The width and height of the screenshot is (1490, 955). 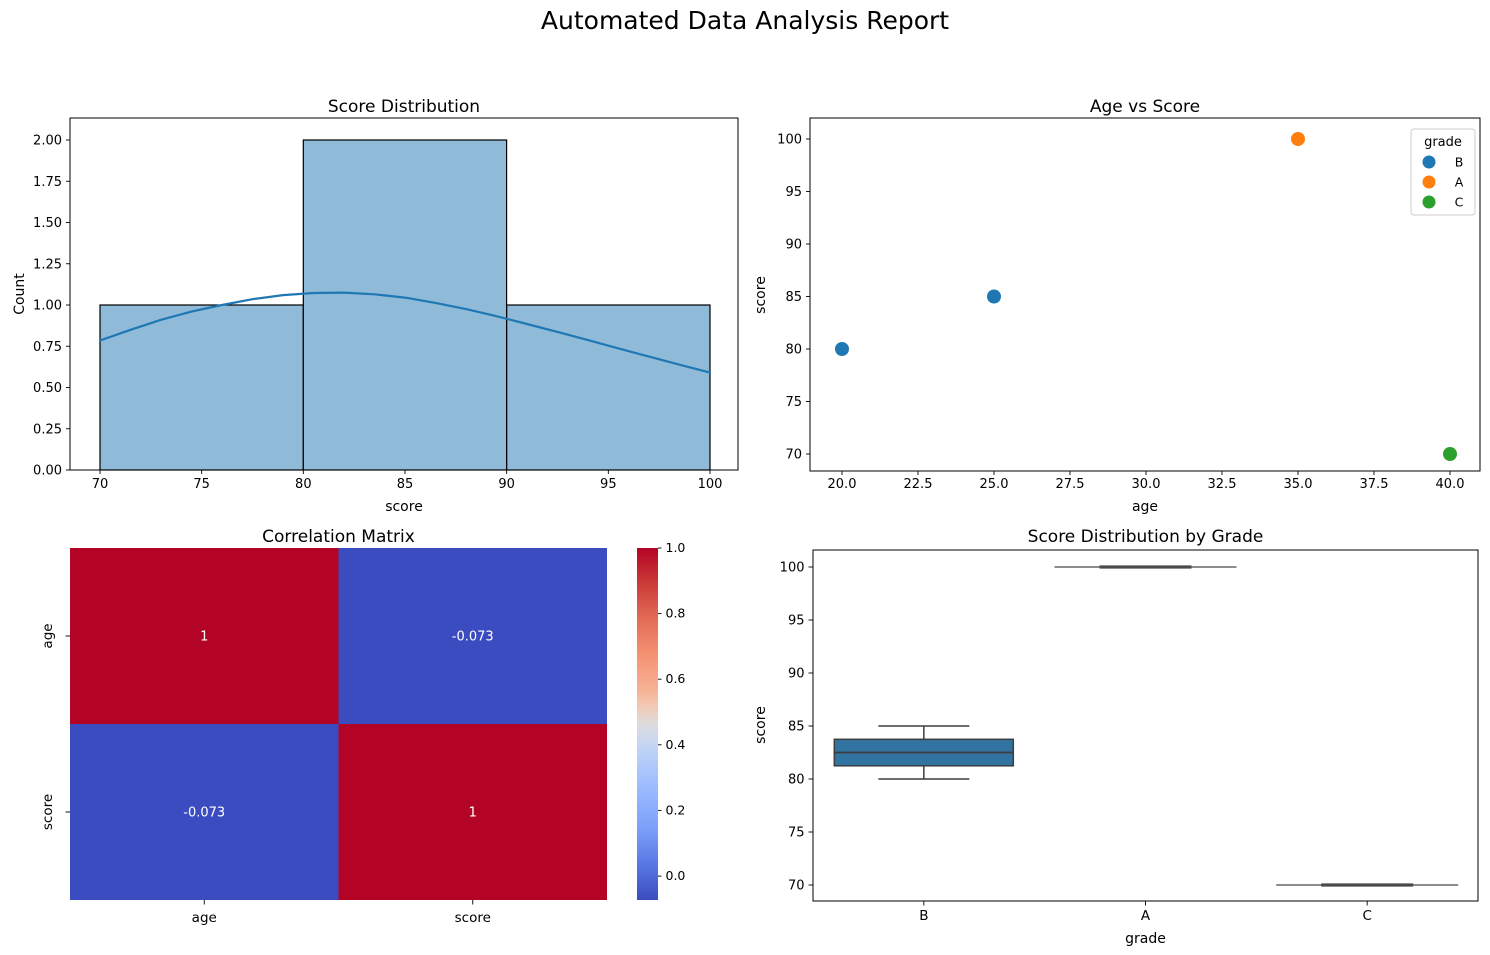 I want to click on heatmap-cell-age-age, so click(x=204, y=636).